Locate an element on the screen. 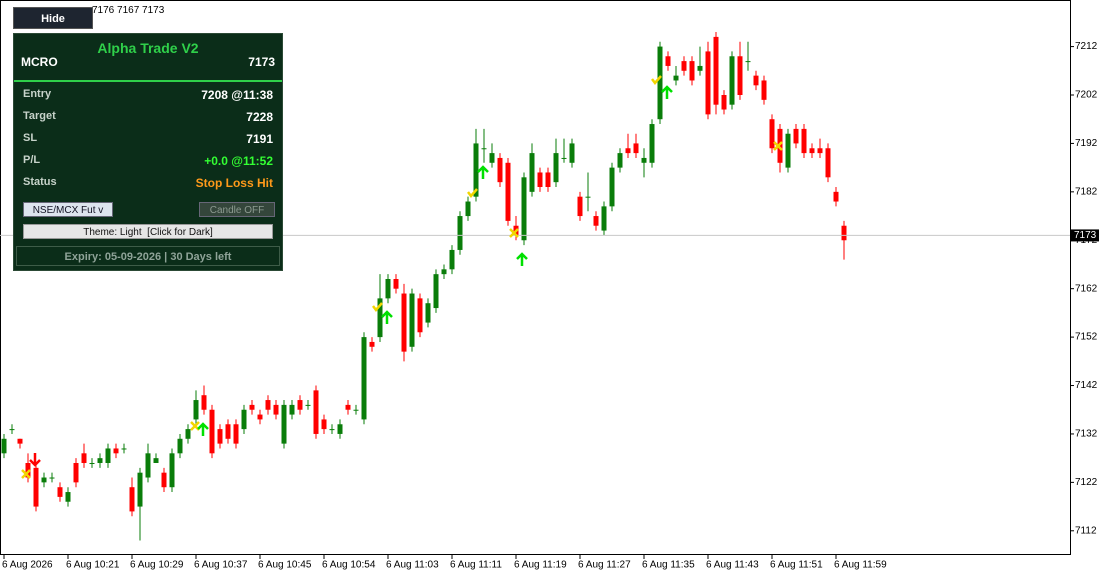 Image resolution: width=1110 pixels, height=576 pixels. x-tick-label: 6 Aug 11:35 is located at coordinates (668, 565).